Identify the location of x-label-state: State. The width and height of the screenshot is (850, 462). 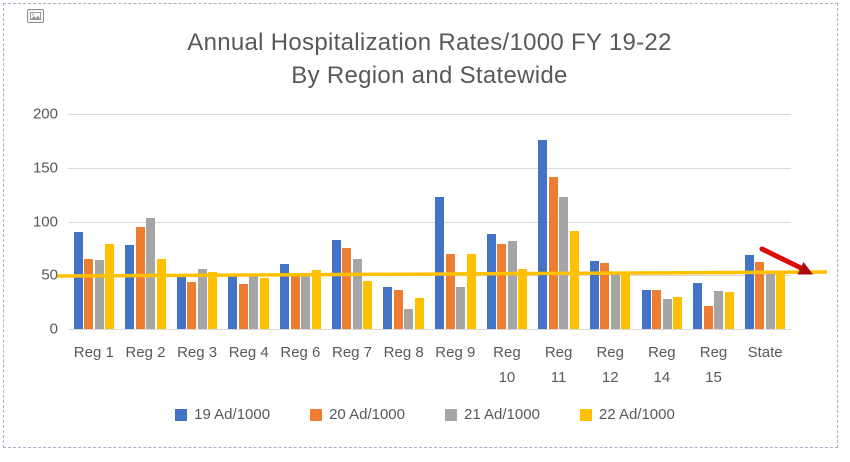
(765, 365).